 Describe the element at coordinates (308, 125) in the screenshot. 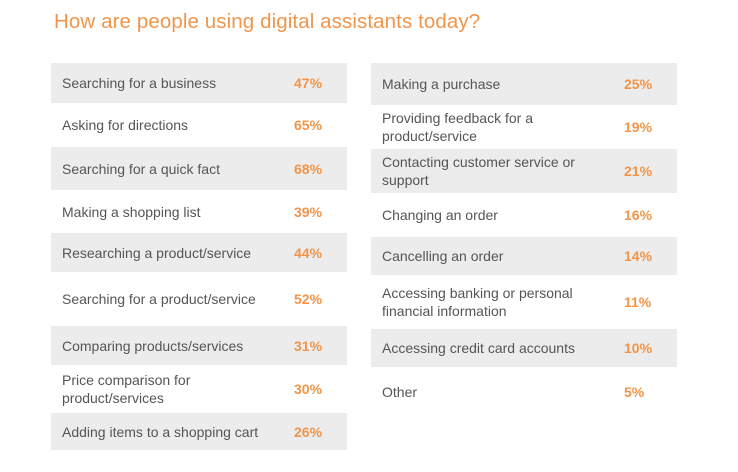

I see `row-value: 65%` at that location.